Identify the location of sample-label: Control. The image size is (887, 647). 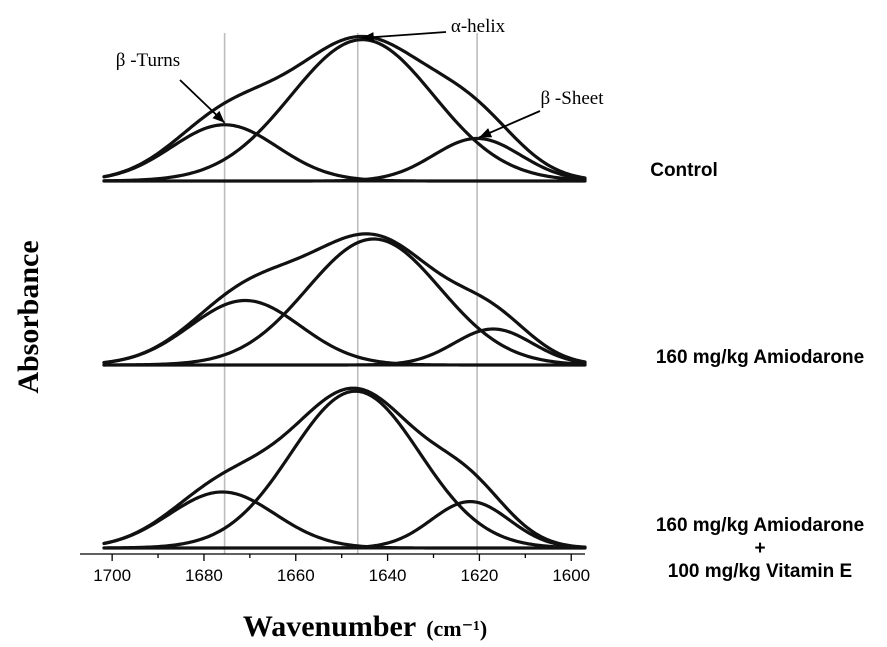
(684, 170).